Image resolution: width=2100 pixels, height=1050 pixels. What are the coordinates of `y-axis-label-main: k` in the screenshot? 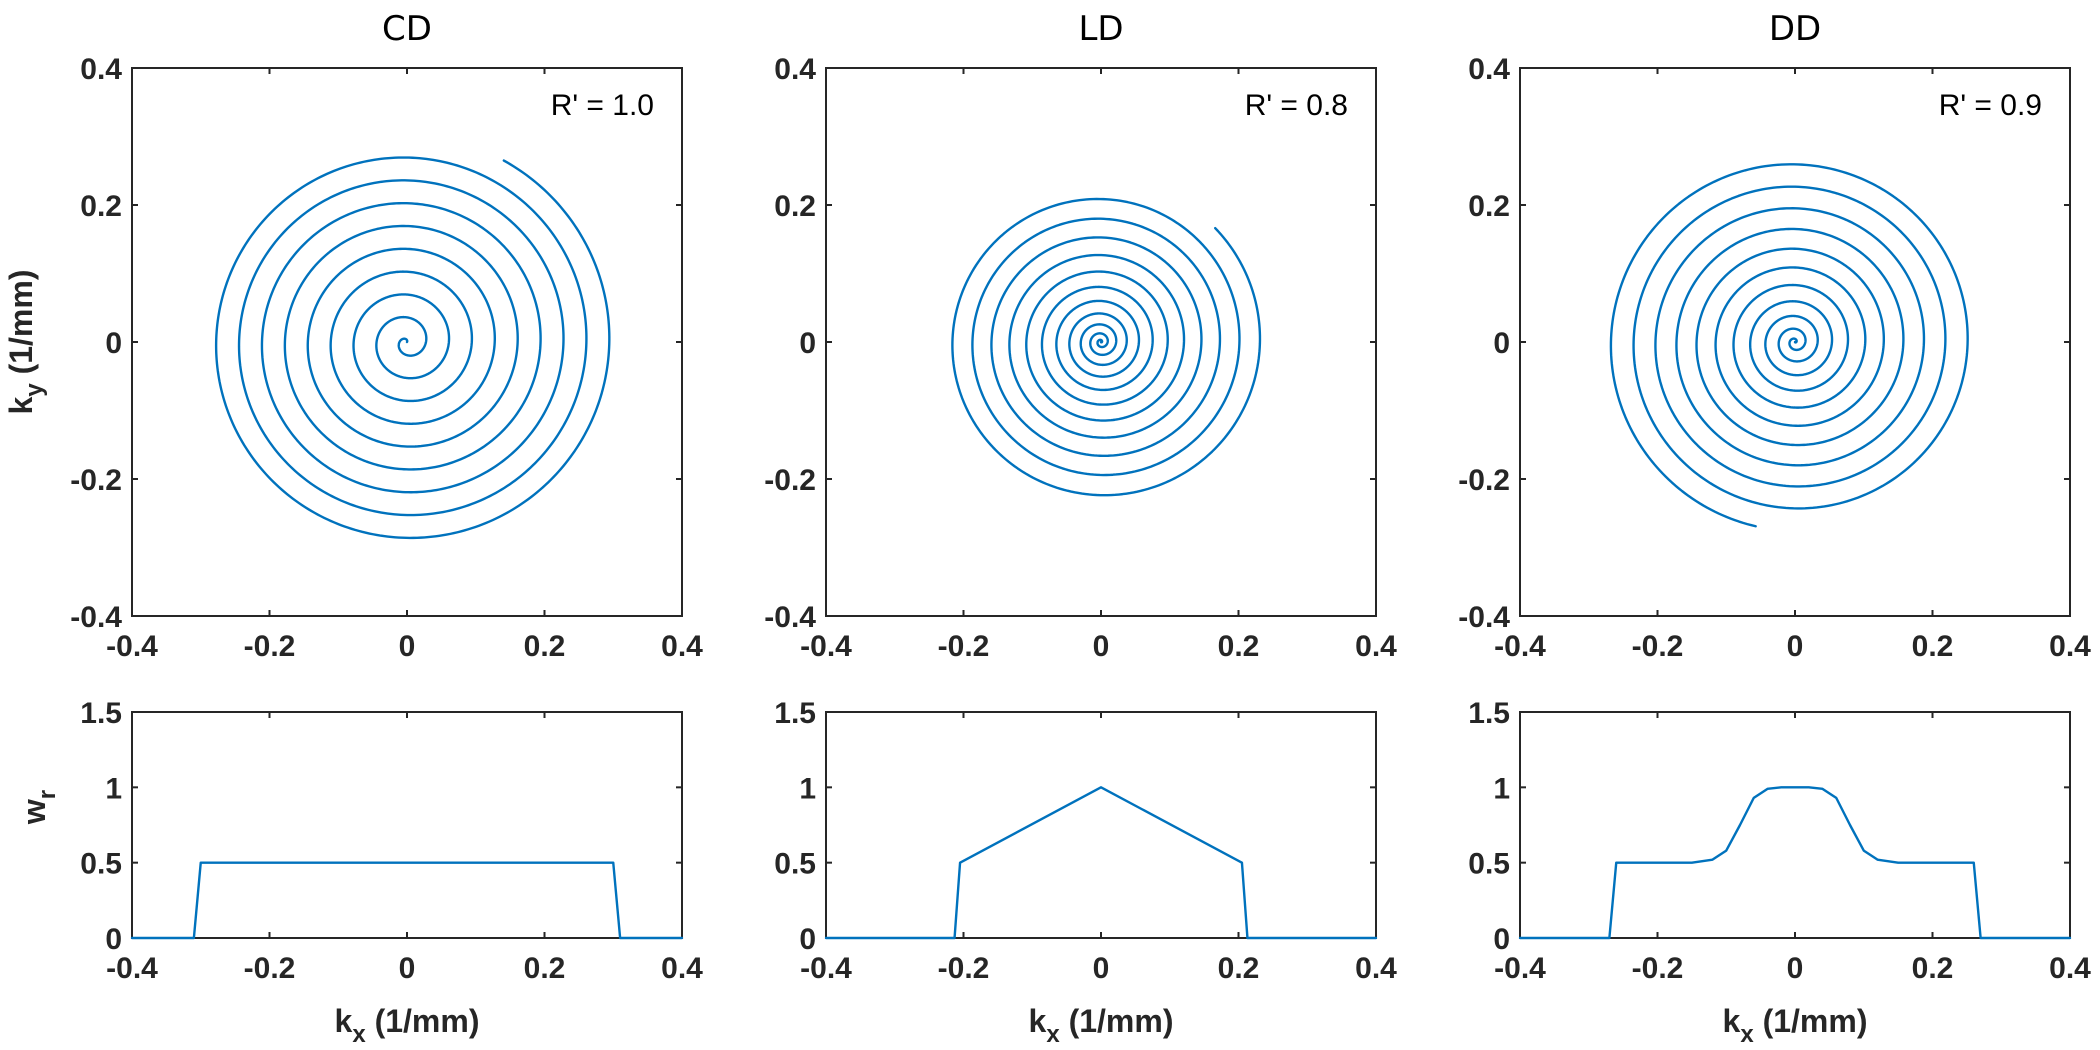 It's located at (21, 405).